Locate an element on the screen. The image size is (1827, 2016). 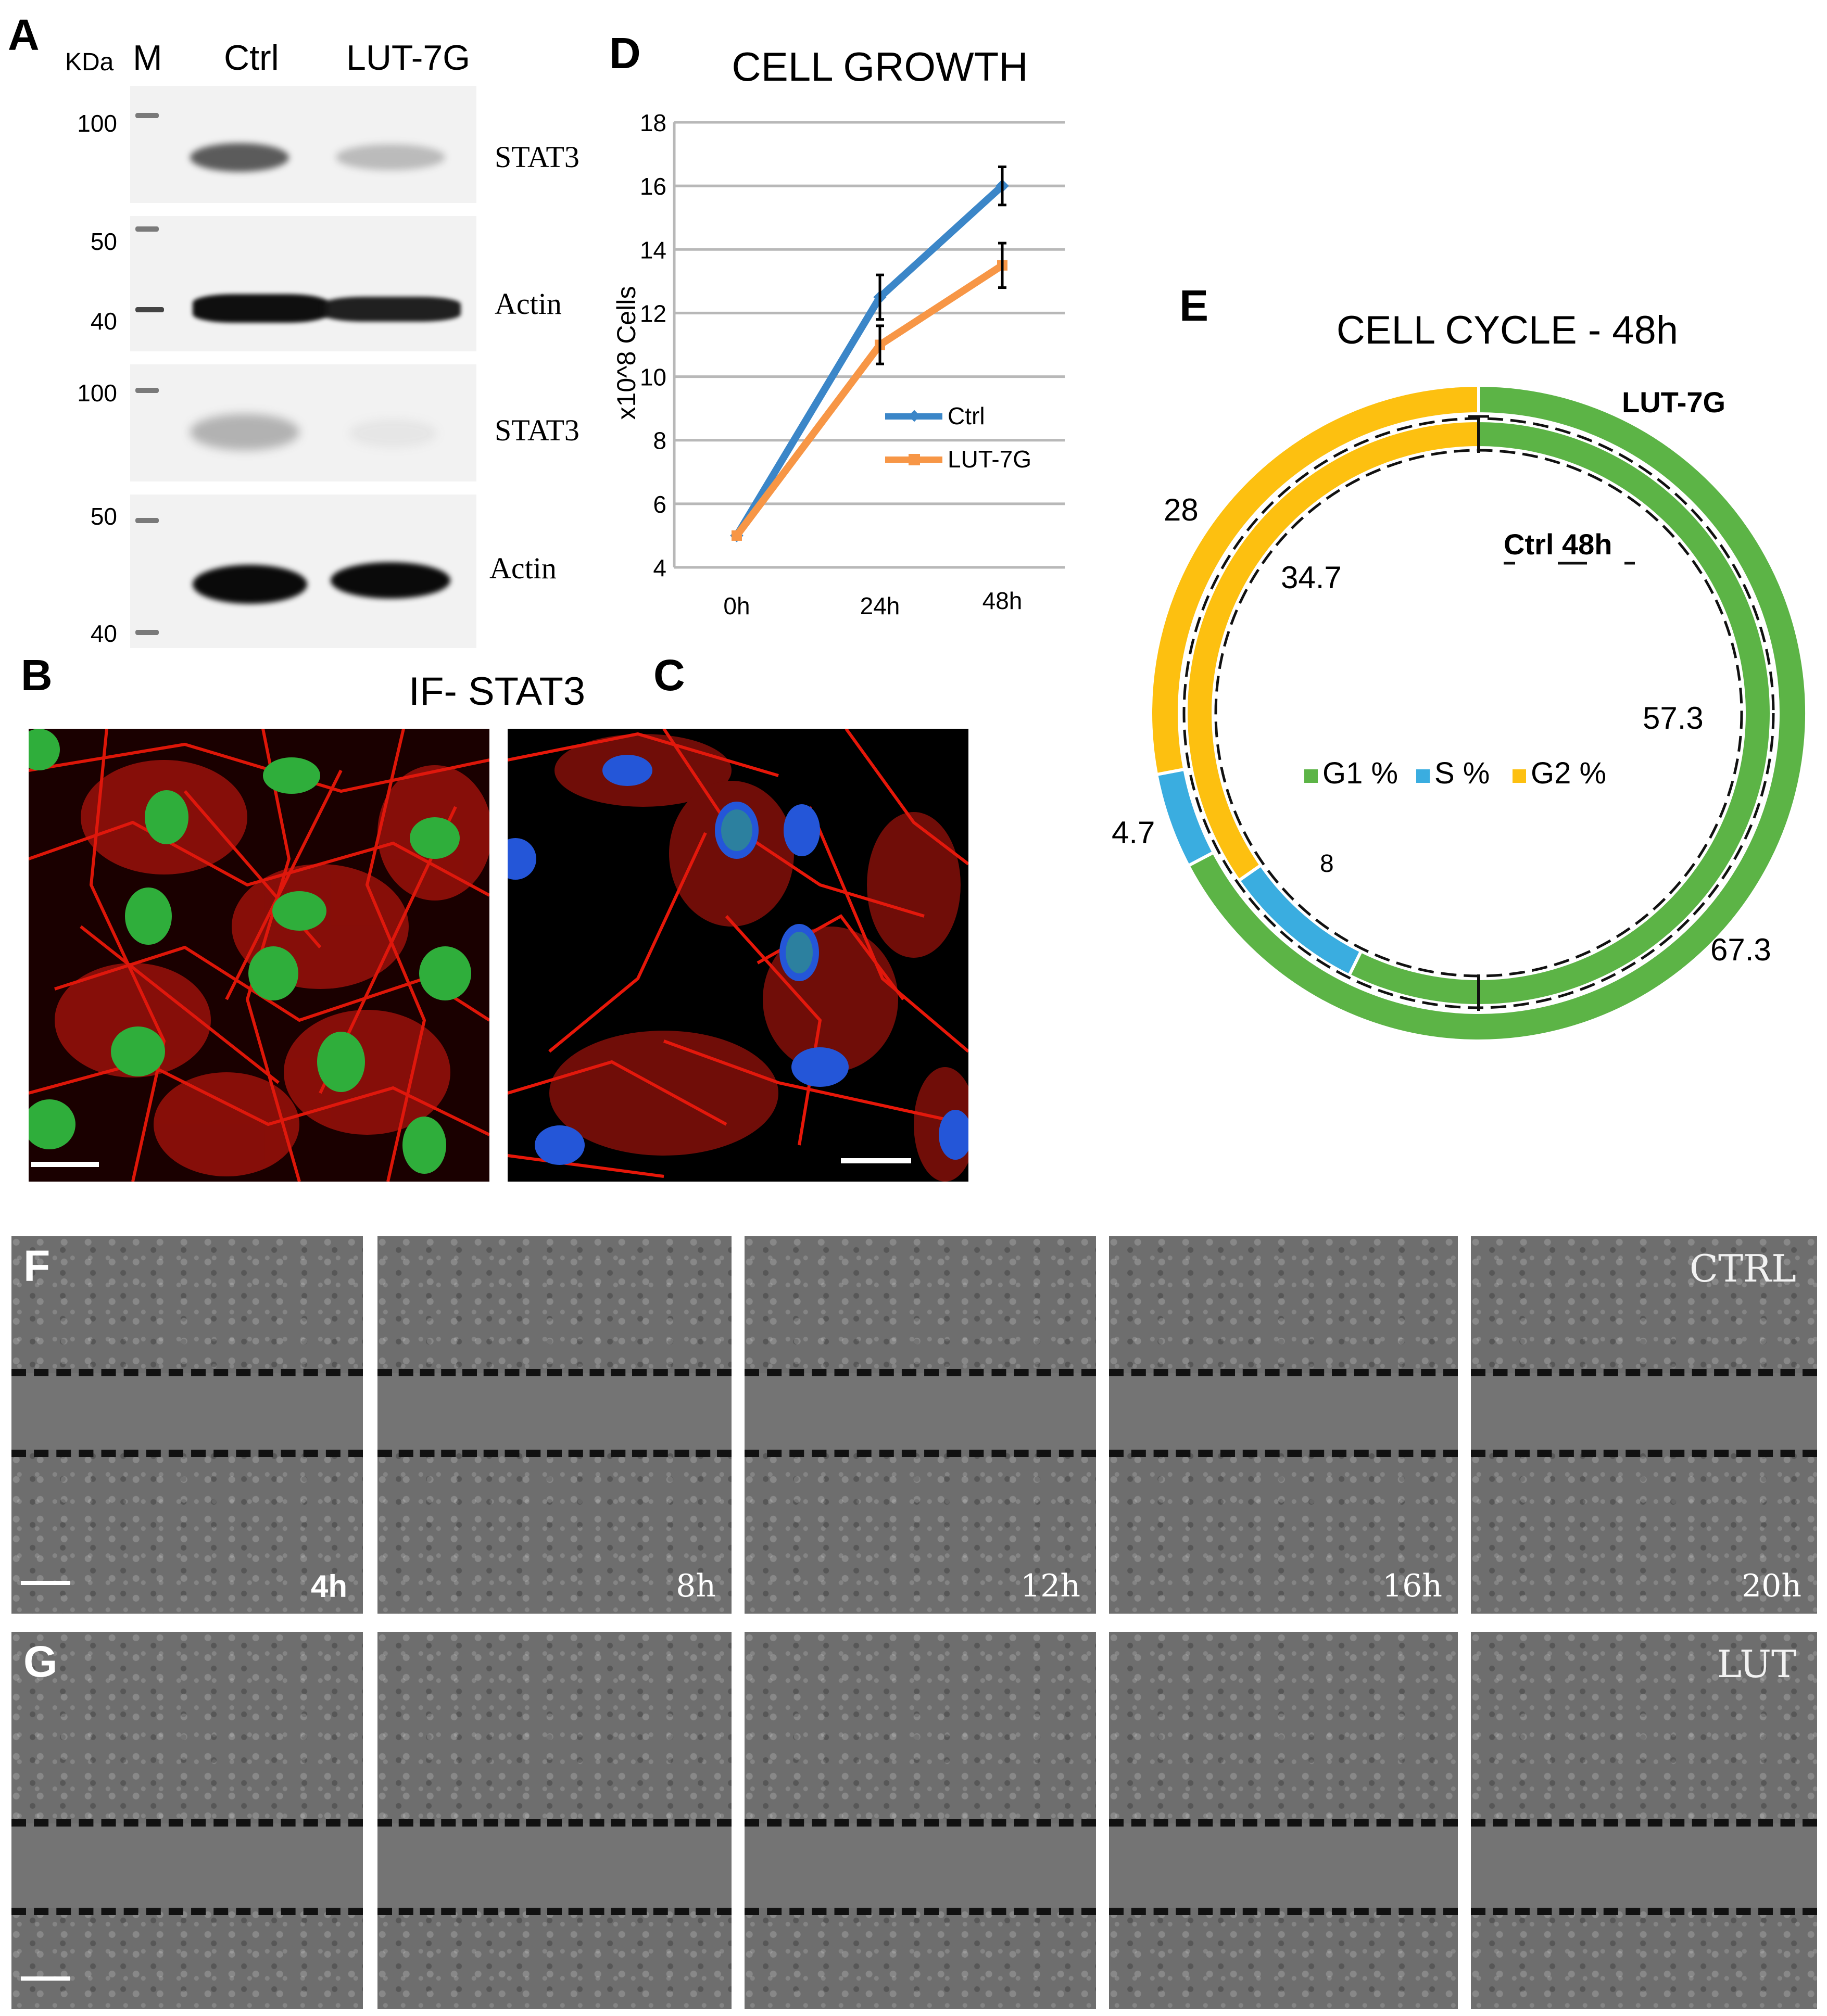
growth-y-tick: 18 is located at coordinates (653, 122).